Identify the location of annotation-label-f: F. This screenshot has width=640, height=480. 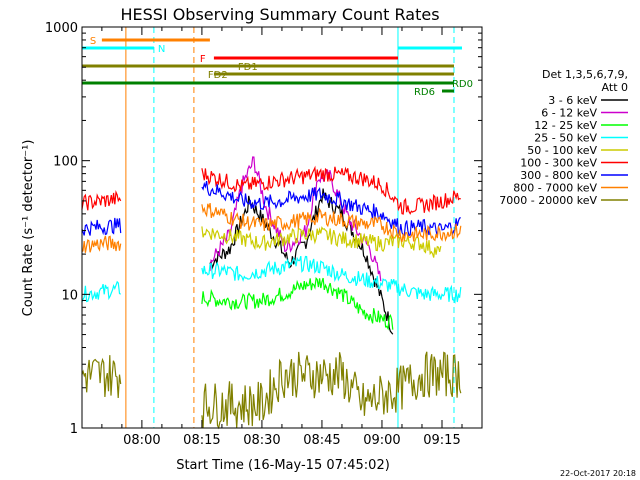
(203, 59).